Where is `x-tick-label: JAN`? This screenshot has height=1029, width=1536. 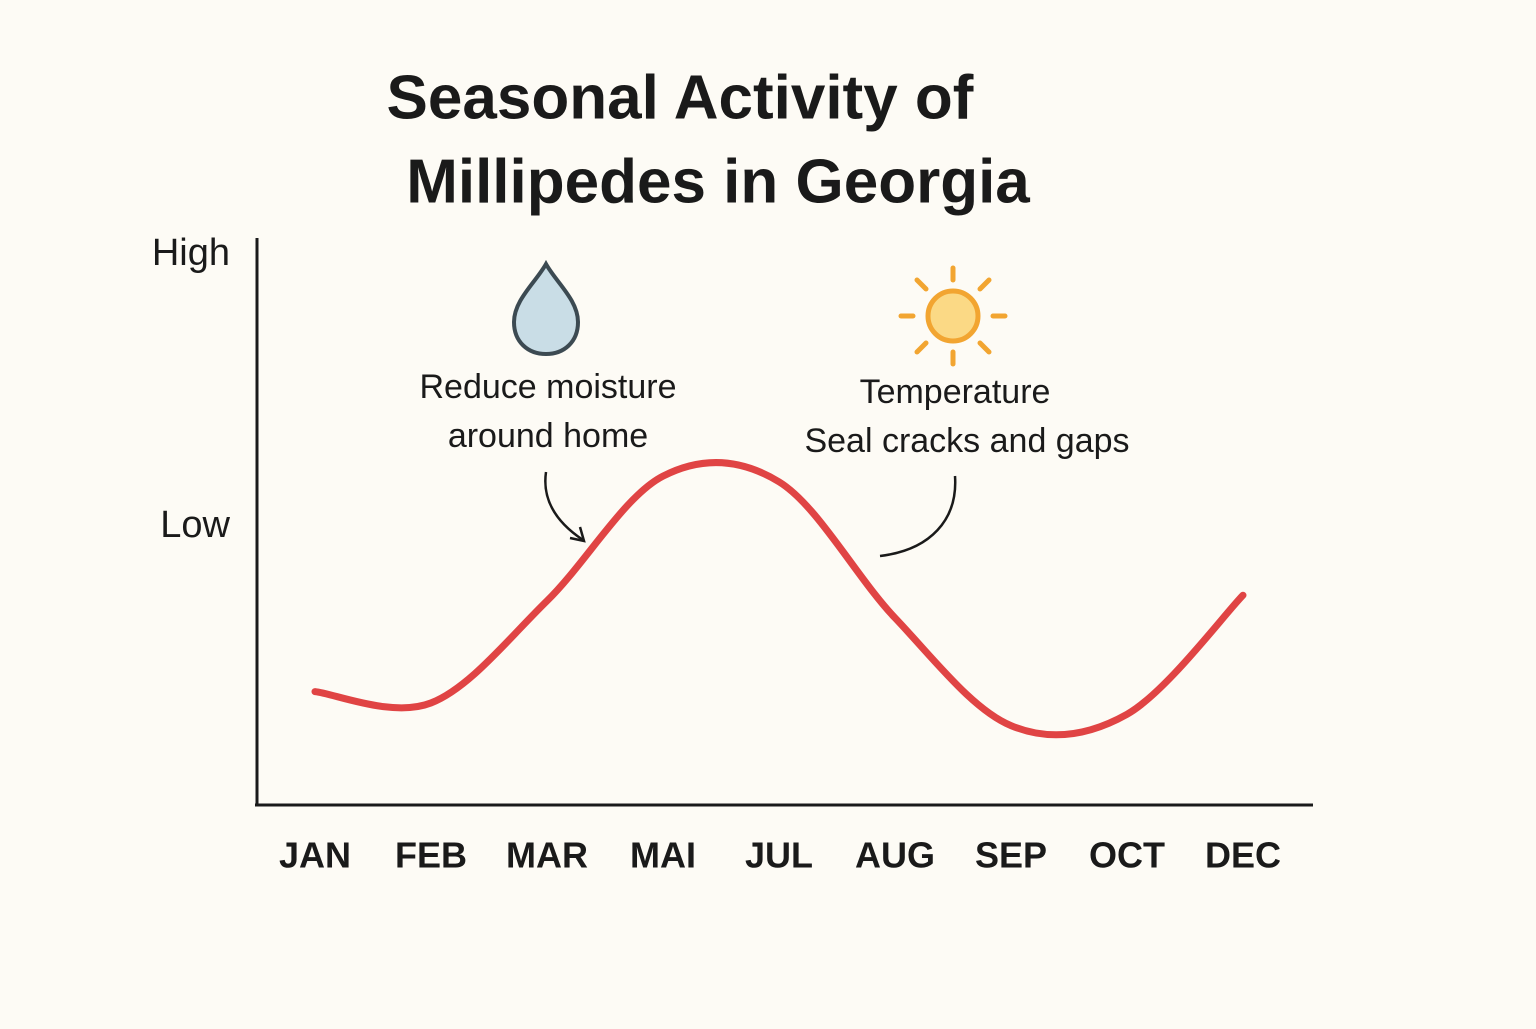
x-tick-label: JAN is located at coordinates (315, 855).